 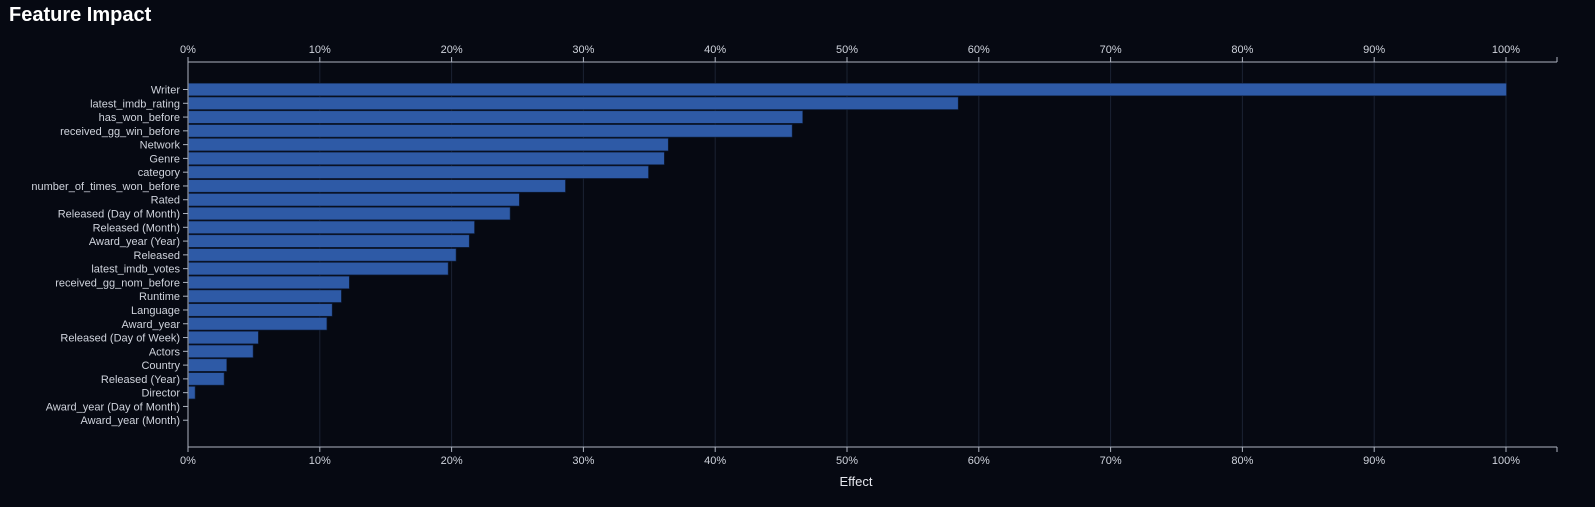 I want to click on page-title: Feature Impact, so click(x=80, y=15).